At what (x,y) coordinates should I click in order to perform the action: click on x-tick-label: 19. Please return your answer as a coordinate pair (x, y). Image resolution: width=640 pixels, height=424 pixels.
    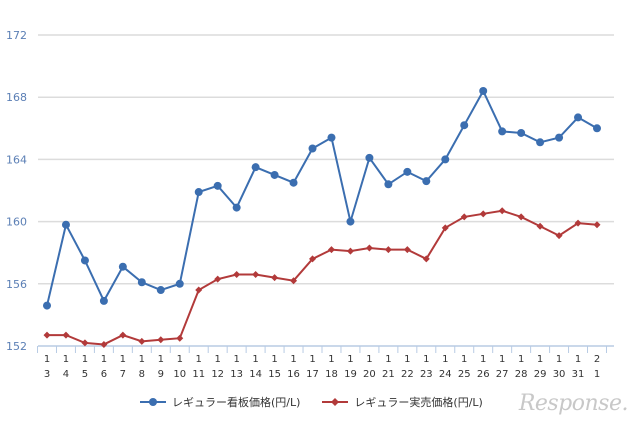
    Looking at the image, I should click on (350, 374).